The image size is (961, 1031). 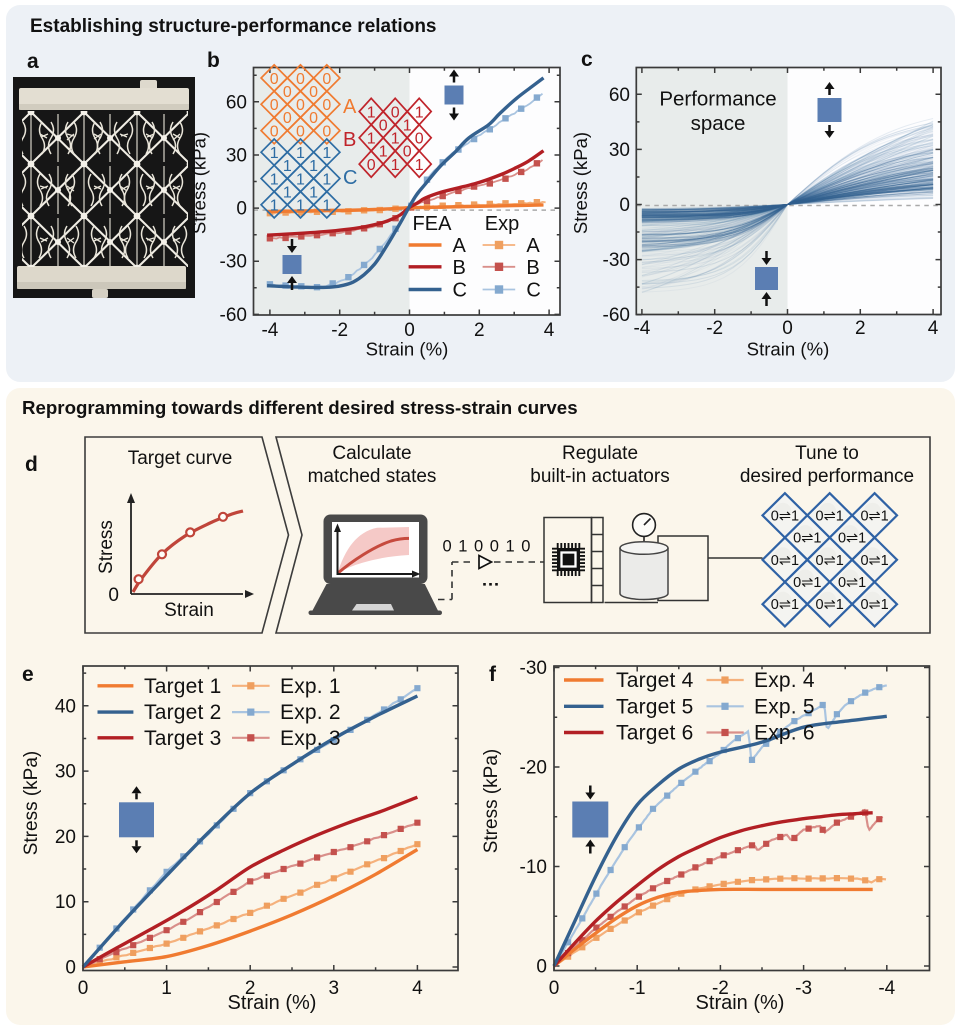 I want to click on svg-text: -2, so click(x=714, y=328).